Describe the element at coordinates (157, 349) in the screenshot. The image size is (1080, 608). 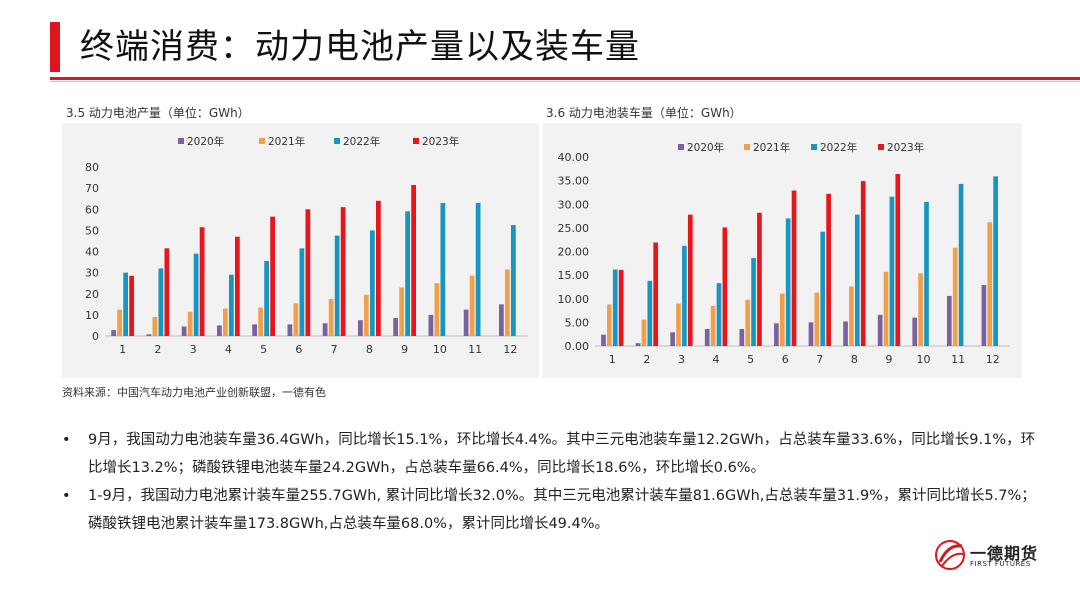
I see `x-tick-label: 2` at that location.